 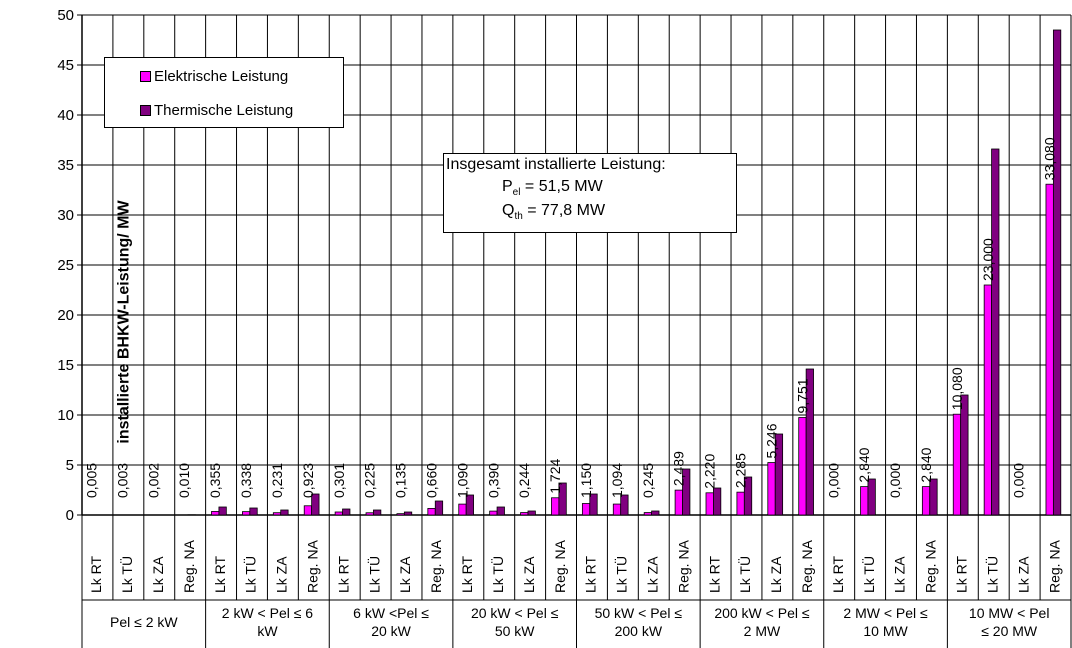 What do you see at coordinates (507, 186) in the screenshot?
I see `annotation-pel-prefix: P` at bounding box center [507, 186].